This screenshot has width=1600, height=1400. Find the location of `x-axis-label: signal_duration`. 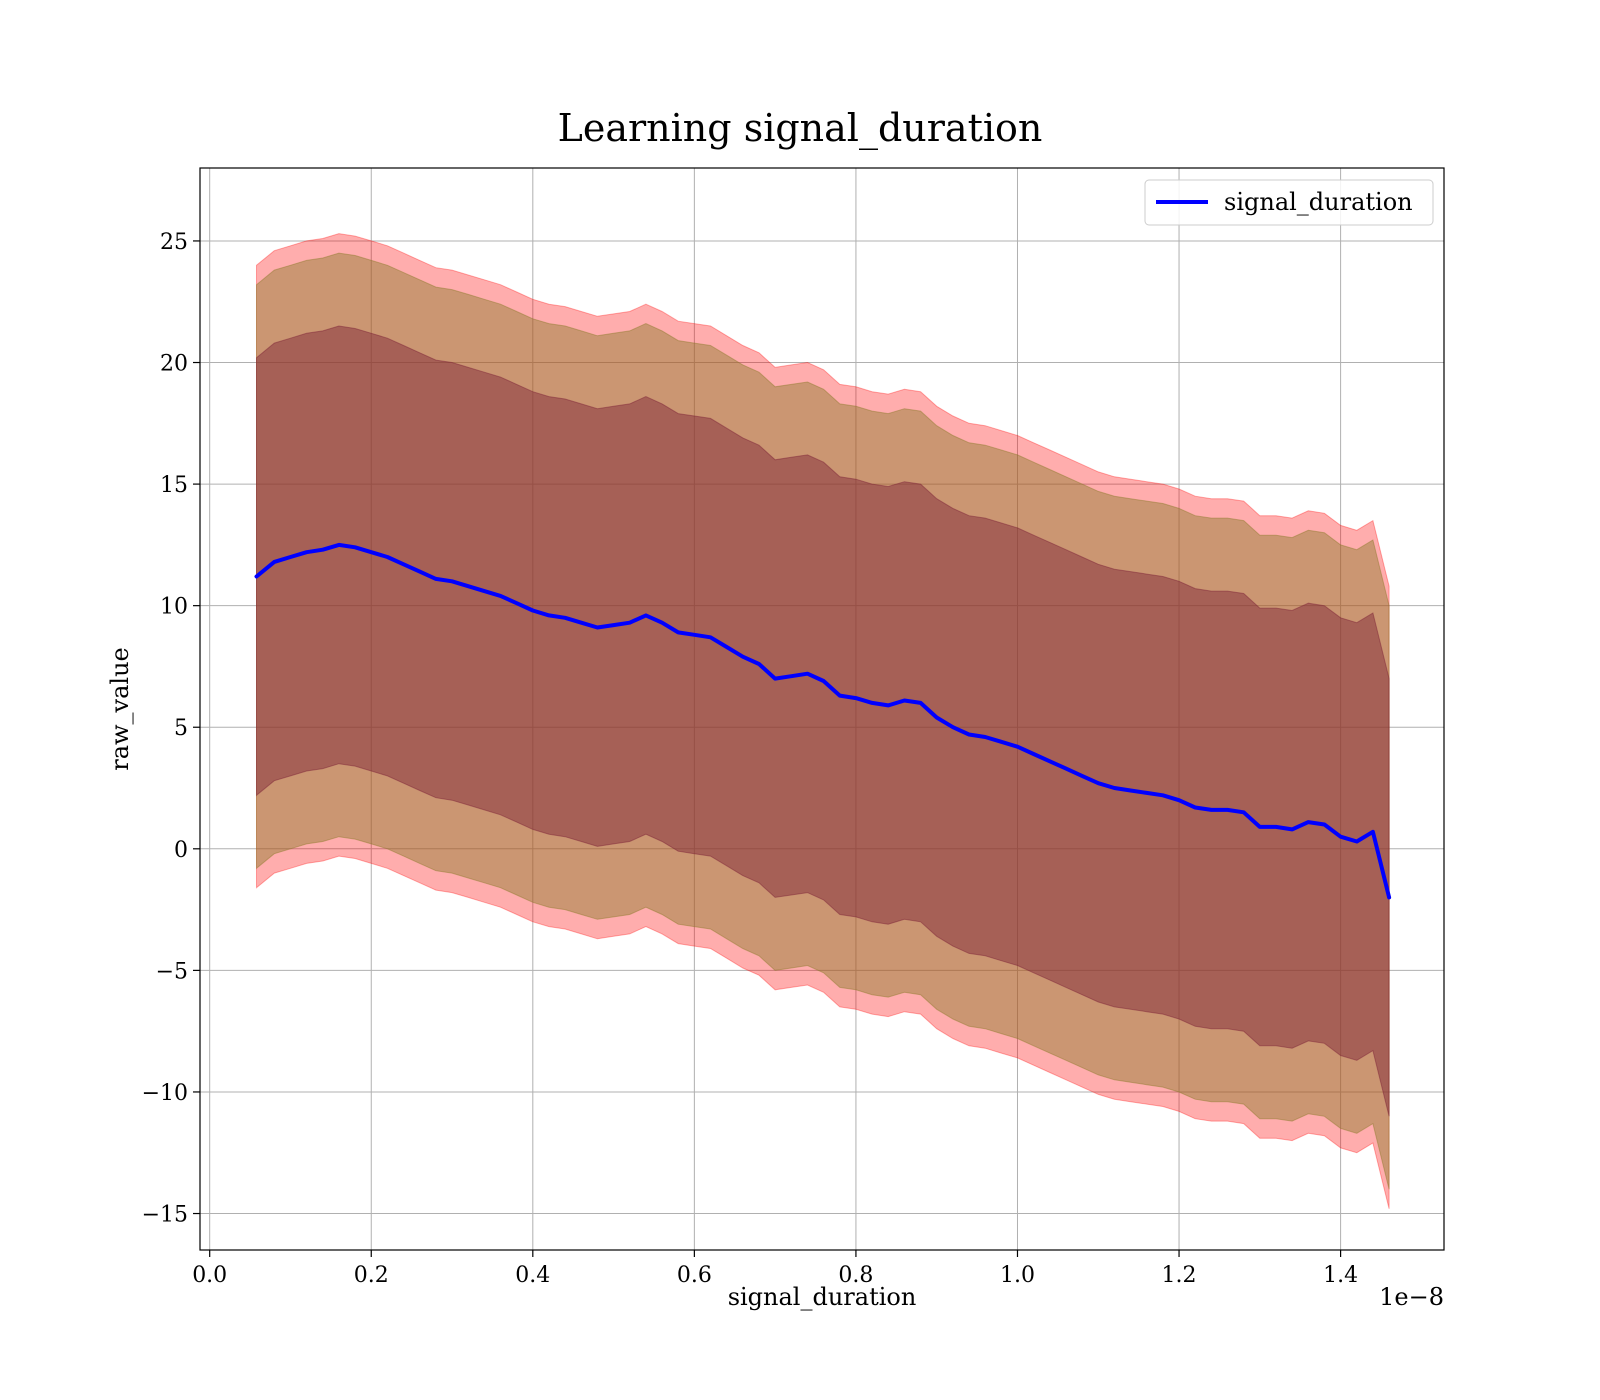

x-axis-label: signal_duration is located at coordinates (822, 1297).